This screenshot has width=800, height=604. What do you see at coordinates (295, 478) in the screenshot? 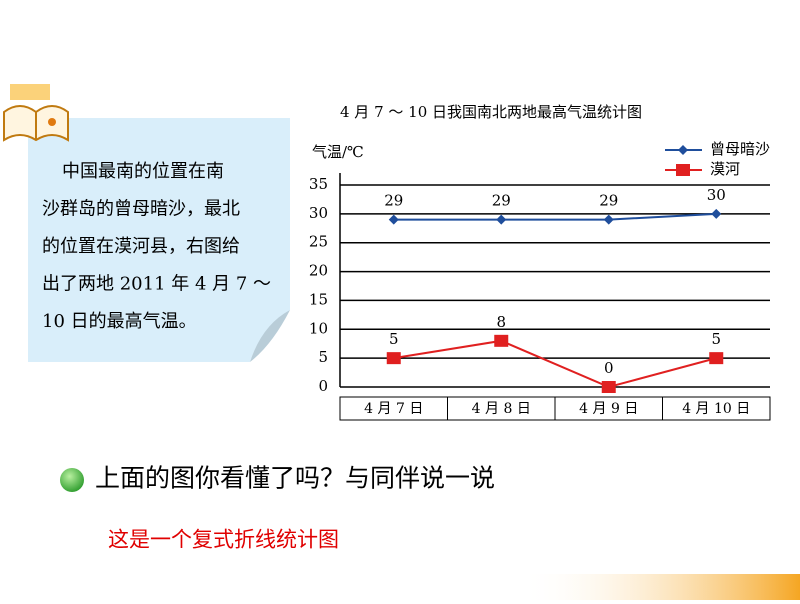
I see `question: 上面的图你看懂了吗？与同伴说一说` at bounding box center [295, 478].